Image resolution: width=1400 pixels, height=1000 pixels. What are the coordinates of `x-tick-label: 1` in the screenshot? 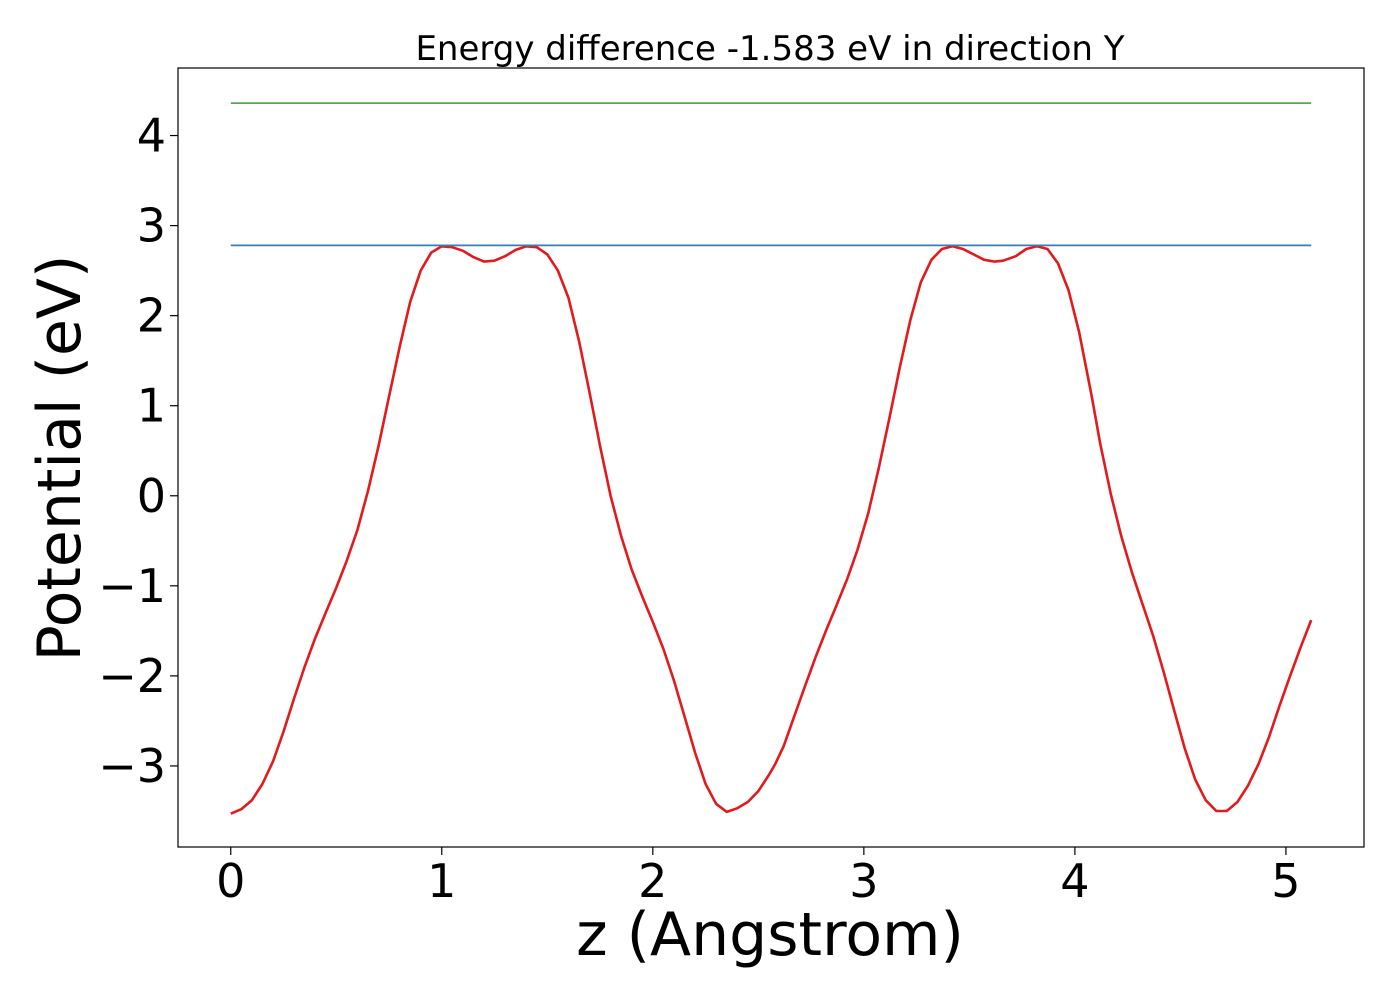 It's located at (441, 881).